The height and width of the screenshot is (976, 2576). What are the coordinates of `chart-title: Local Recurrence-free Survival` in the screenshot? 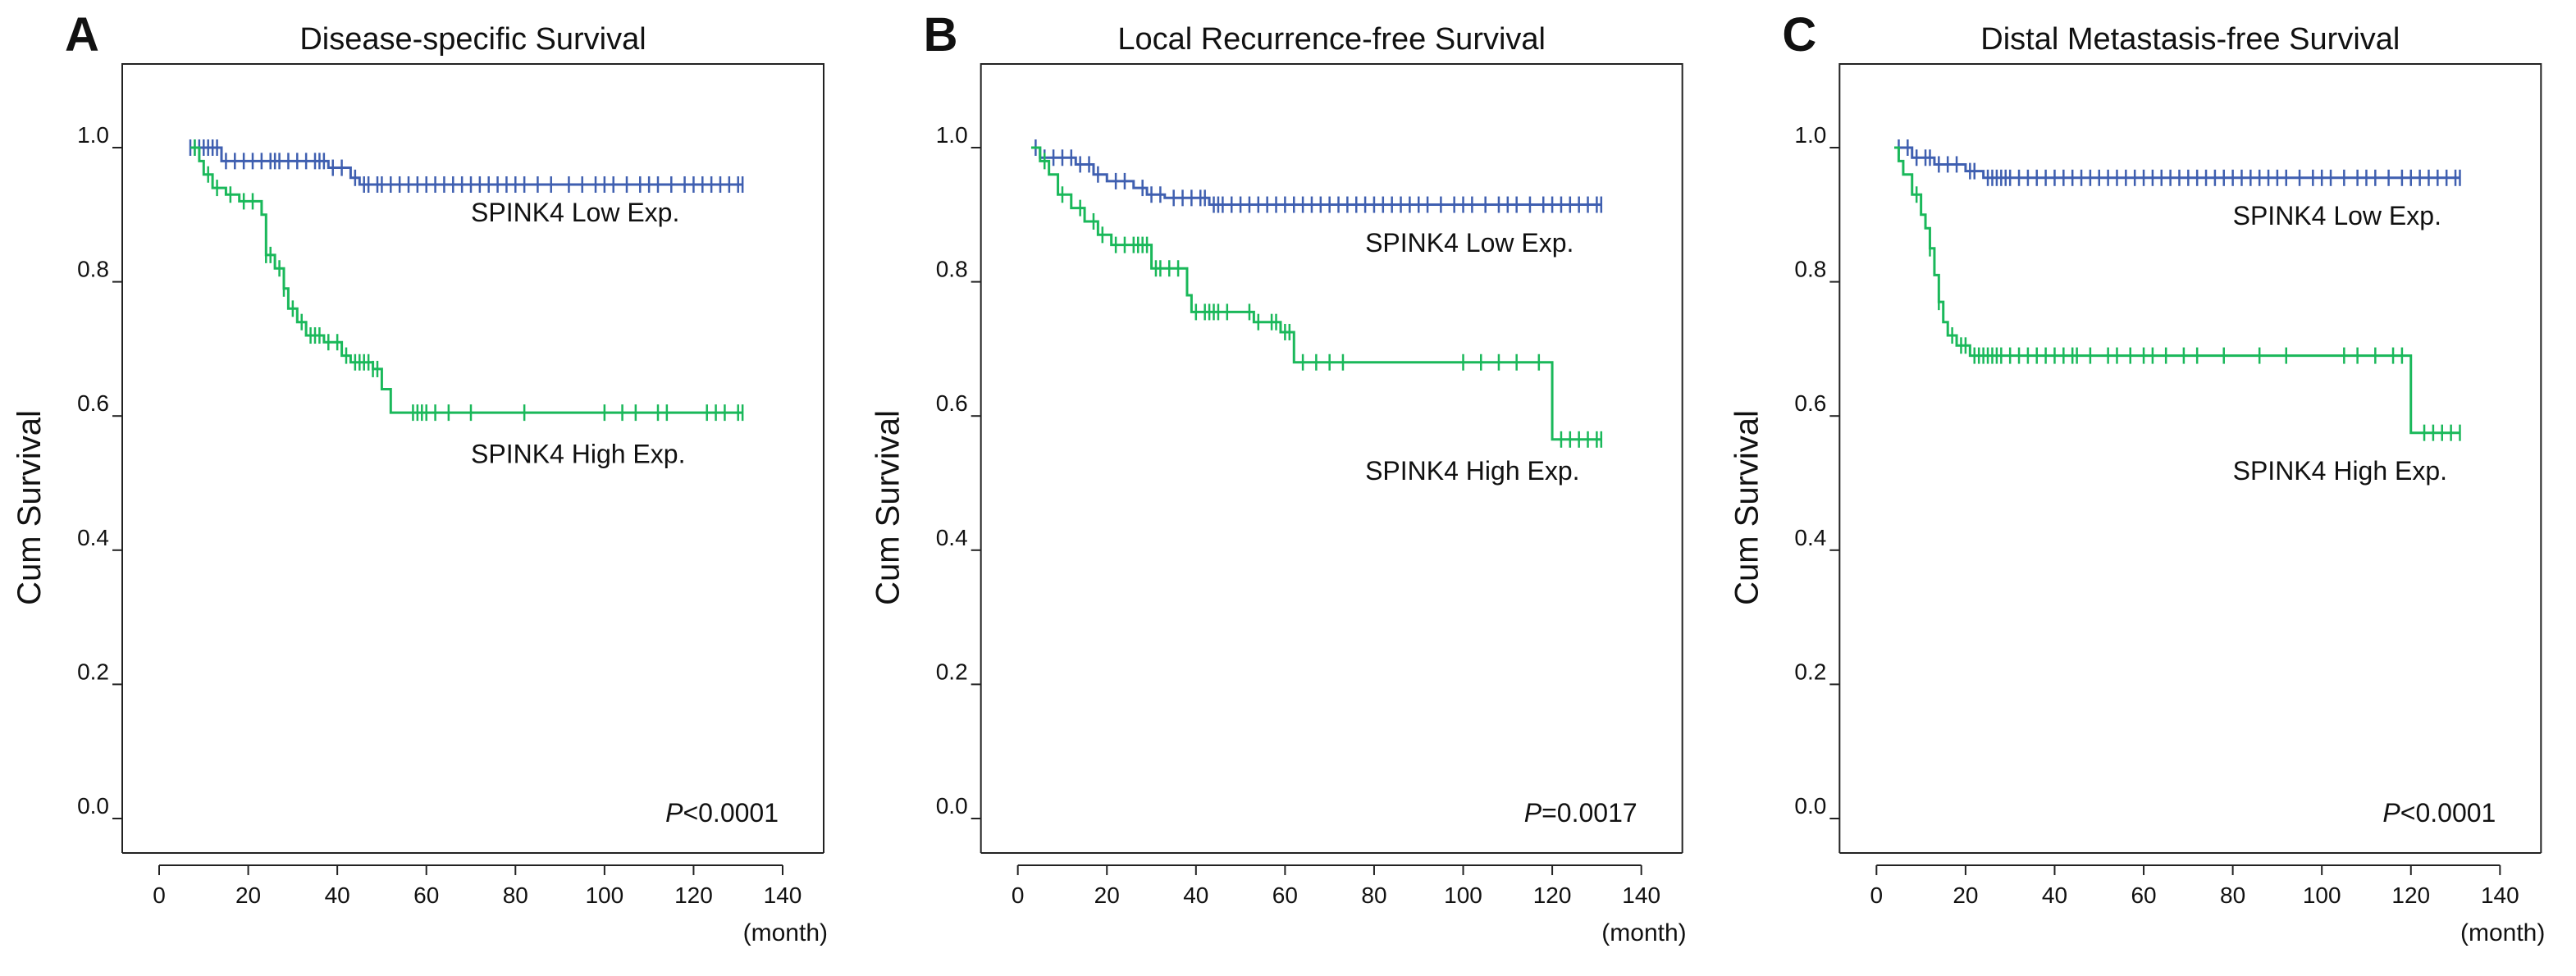 It's located at (1332, 39).